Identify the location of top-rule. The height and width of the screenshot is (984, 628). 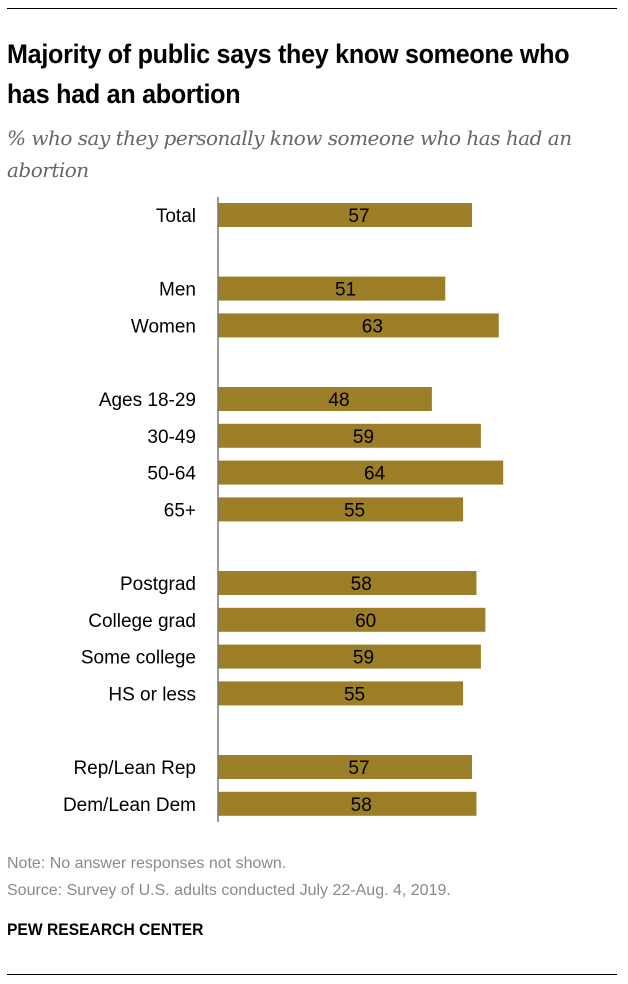
(312, 8).